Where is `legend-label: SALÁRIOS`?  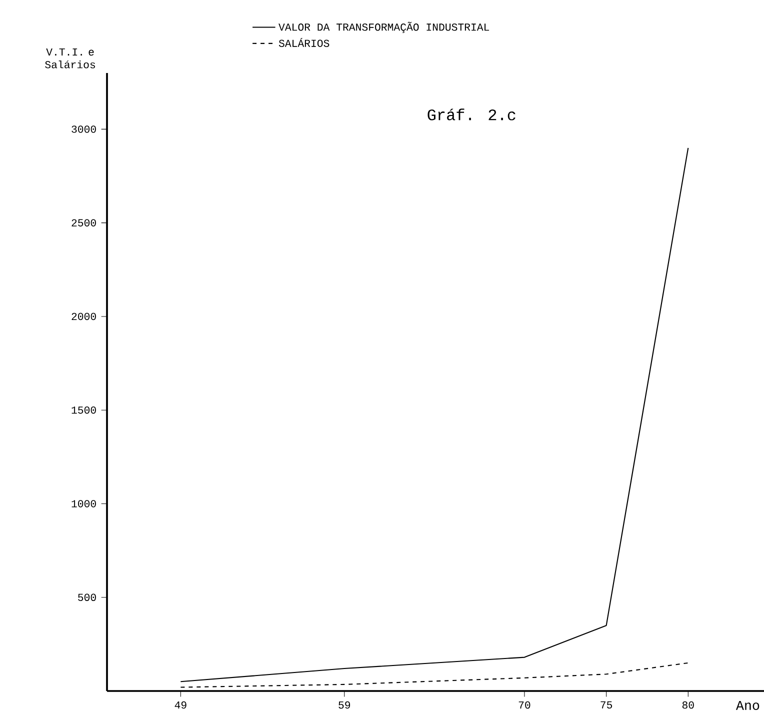
legend-label: SALÁRIOS is located at coordinates (304, 42).